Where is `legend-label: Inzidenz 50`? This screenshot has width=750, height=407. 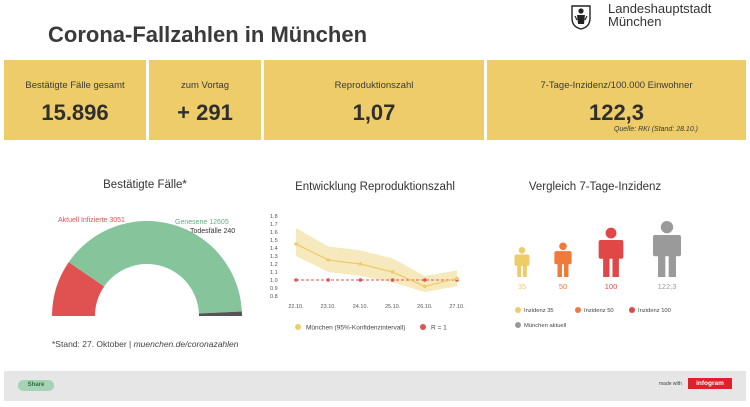 legend-label: Inzidenz 50 is located at coordinates (599, 311).